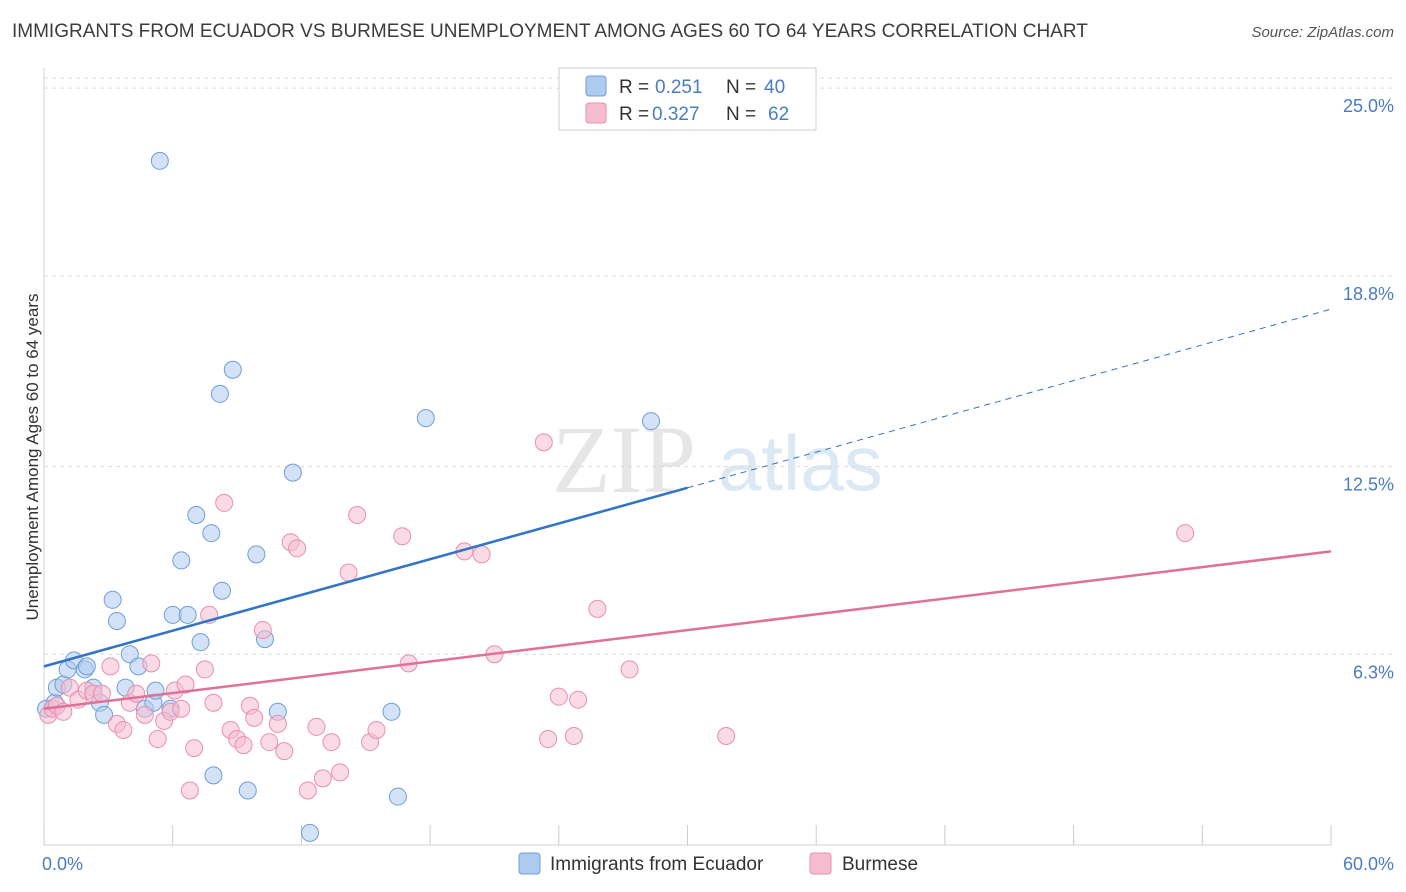  Describe the element at coordinates (657, 864) in the screenshot. I see `bottom-legend-label-ecuador: Immigrants from Ecuador` at that location.